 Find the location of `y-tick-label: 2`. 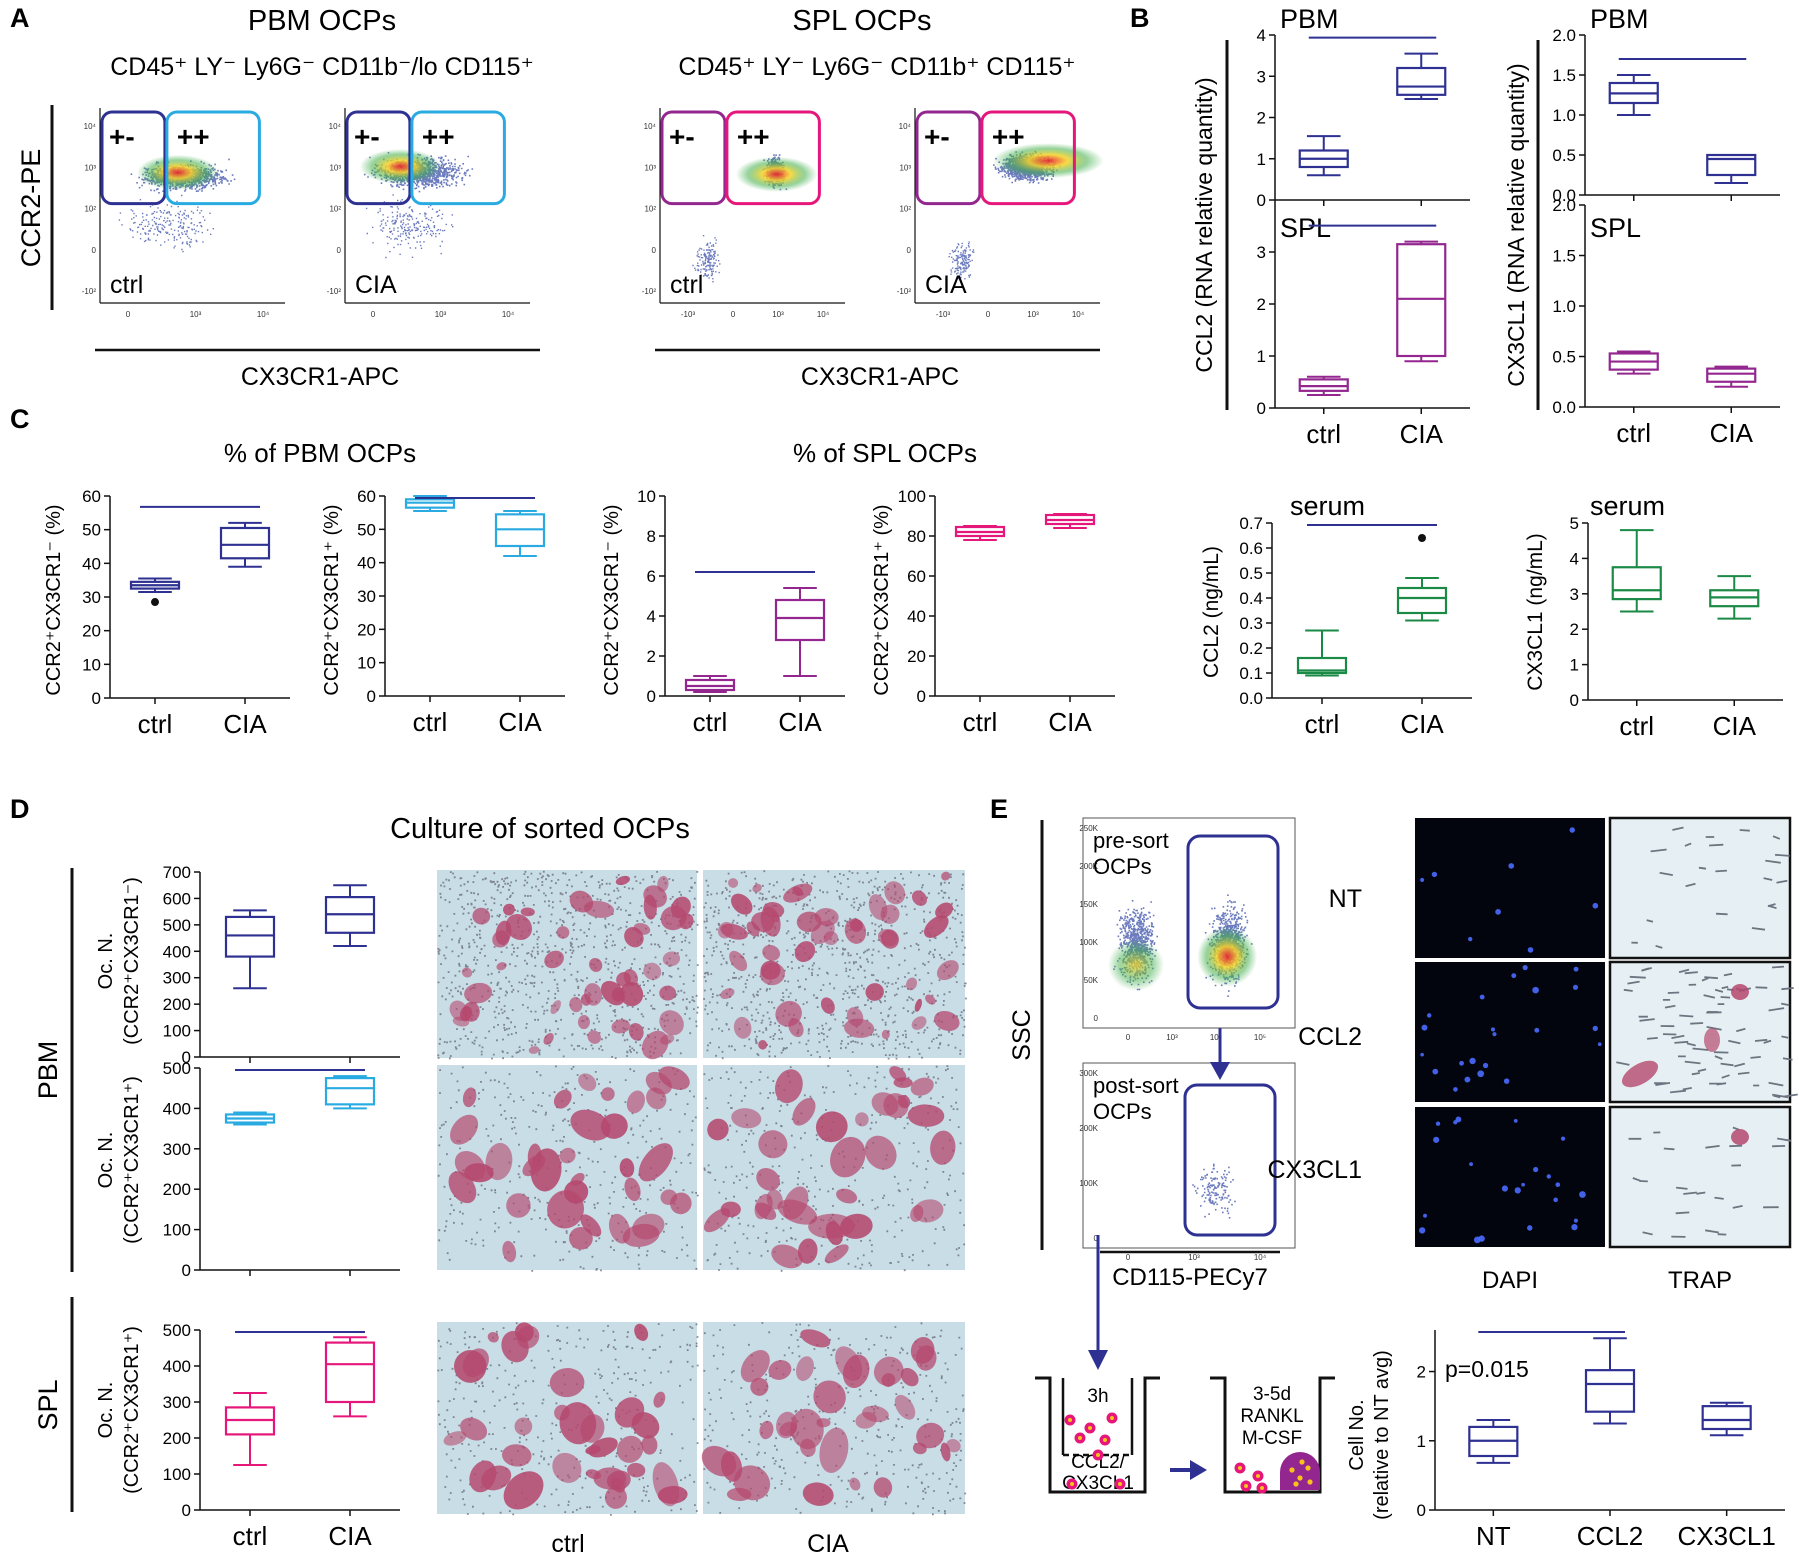

y-tick-label: 2 is located at coordinates (1261, 304).